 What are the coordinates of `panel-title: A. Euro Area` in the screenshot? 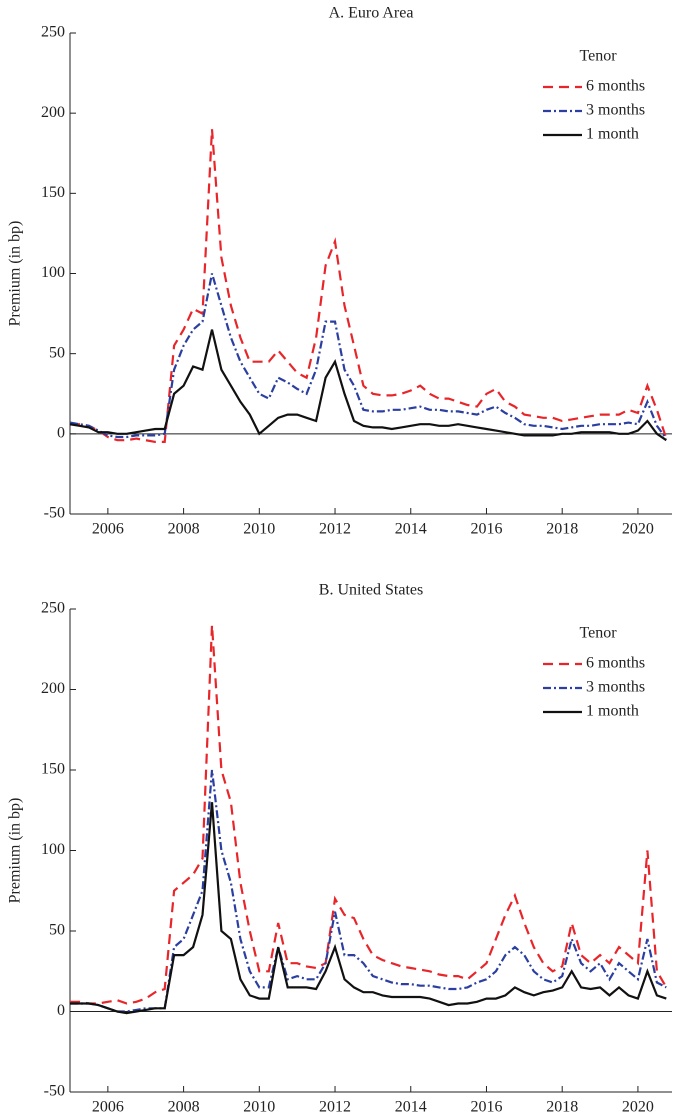 It's located at (371, 13).